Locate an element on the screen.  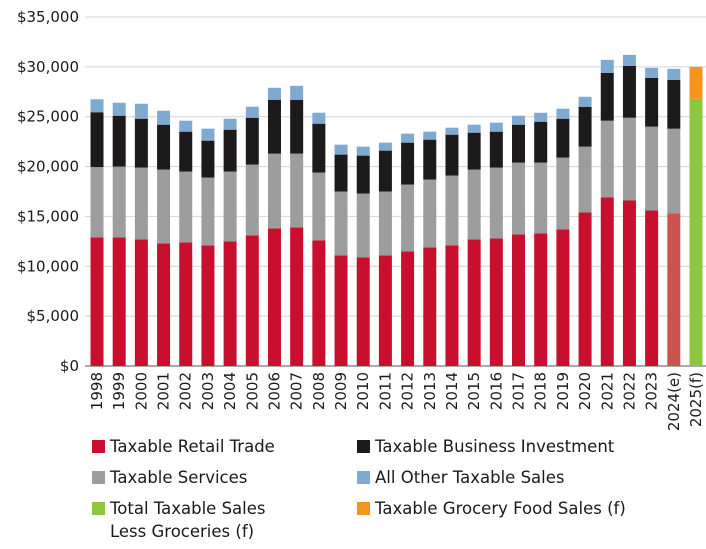
x-tick-label: 2022 is located at coordinates (629, 391).